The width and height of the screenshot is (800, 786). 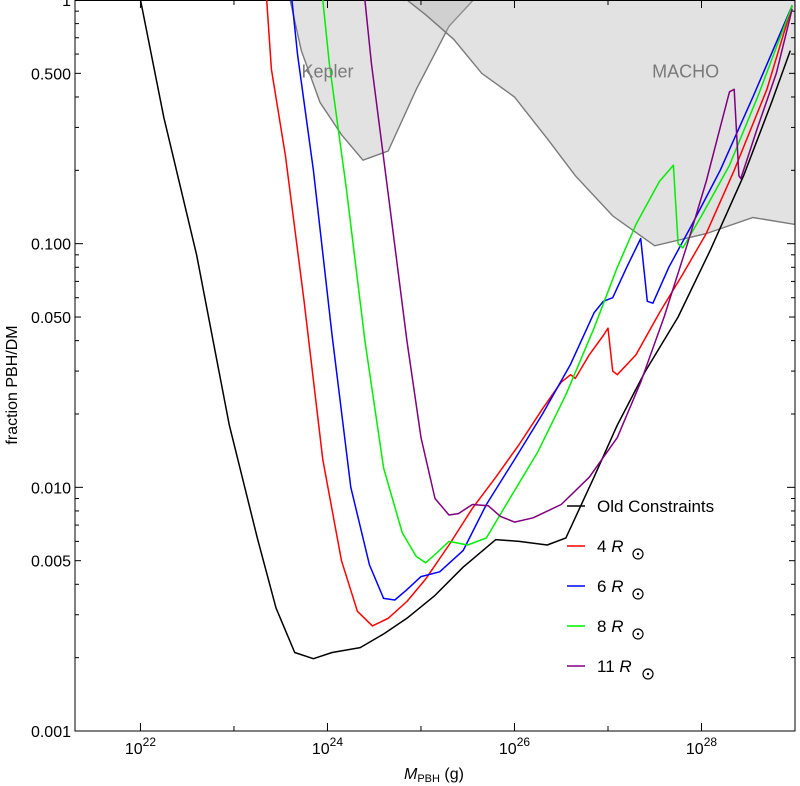 I want to click on legend-label-3: 8 R, so click(x=610, y=626).